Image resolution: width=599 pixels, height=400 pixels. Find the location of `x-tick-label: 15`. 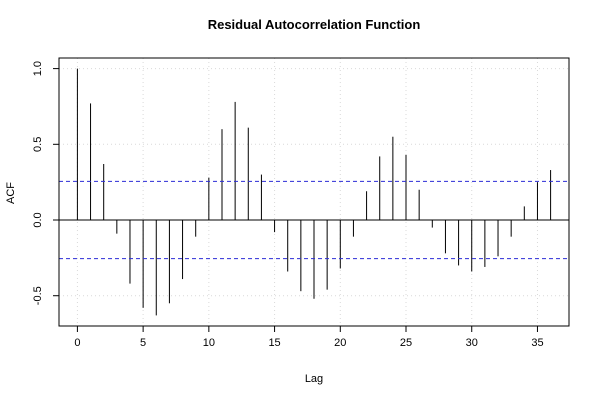

x-tick-label: 15 is located at coordinates (274, 343).